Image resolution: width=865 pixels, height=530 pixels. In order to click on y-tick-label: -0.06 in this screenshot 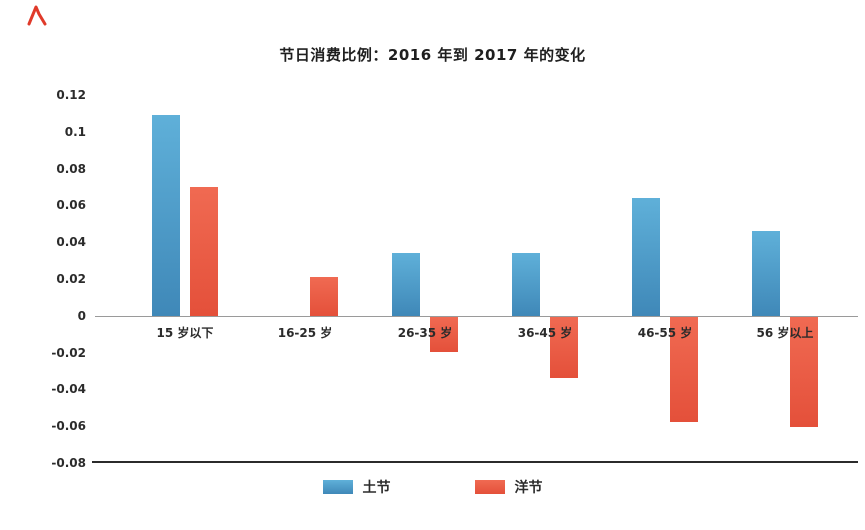, I will do `click(68, 426)`.